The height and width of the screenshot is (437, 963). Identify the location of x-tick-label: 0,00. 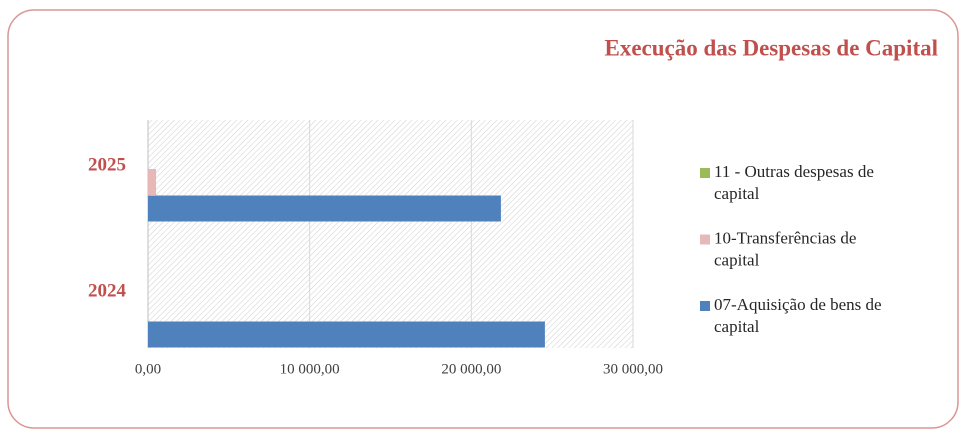
(148, 369).